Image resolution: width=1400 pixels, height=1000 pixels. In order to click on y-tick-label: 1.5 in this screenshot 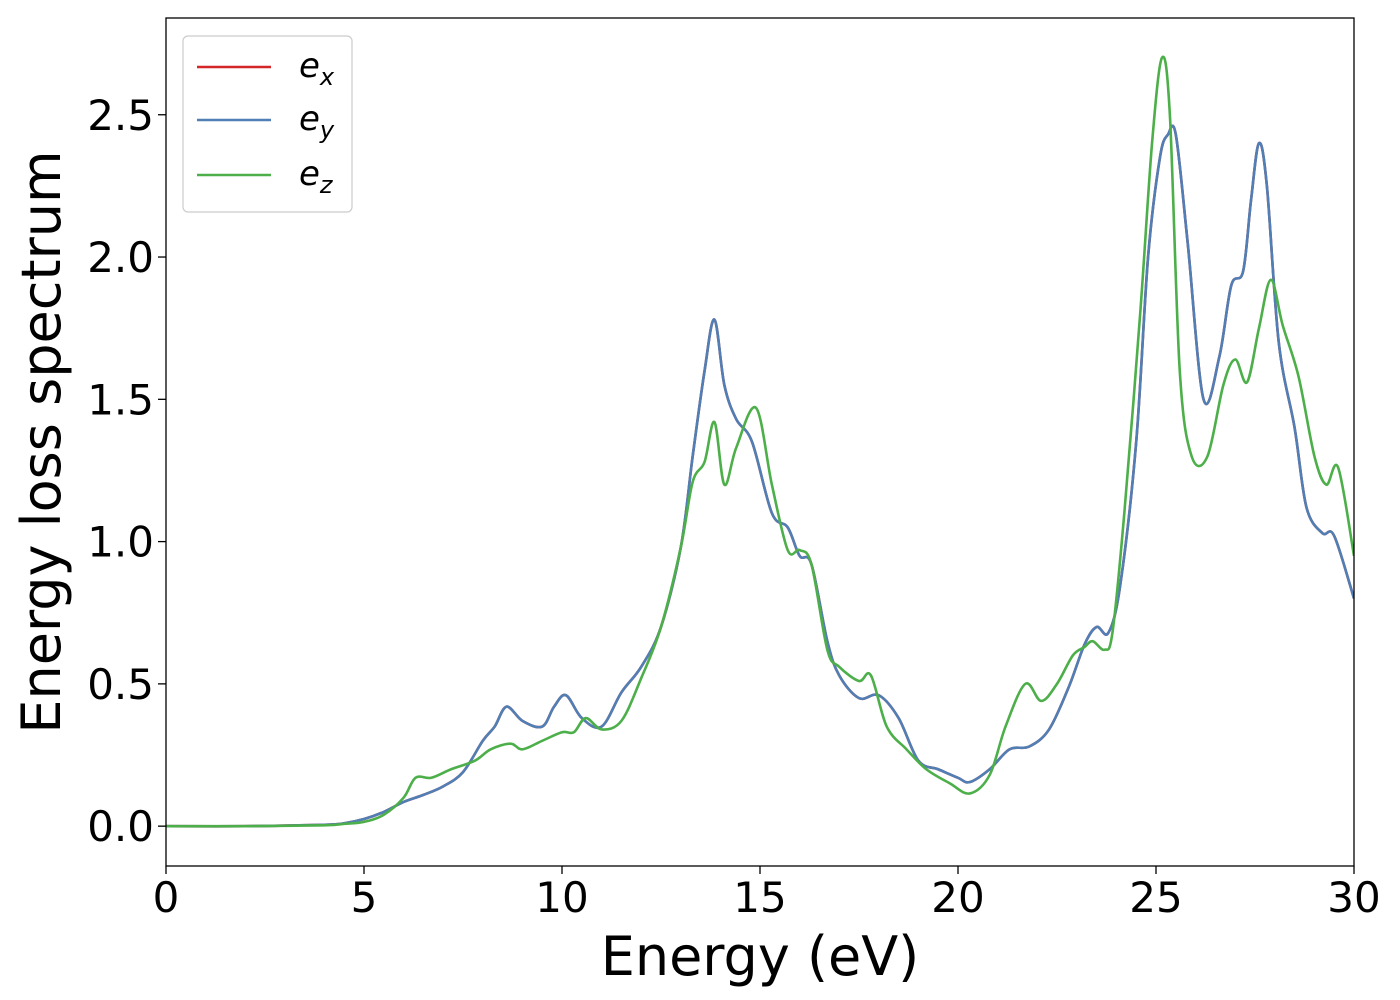, I will do `click(120, 399)`.